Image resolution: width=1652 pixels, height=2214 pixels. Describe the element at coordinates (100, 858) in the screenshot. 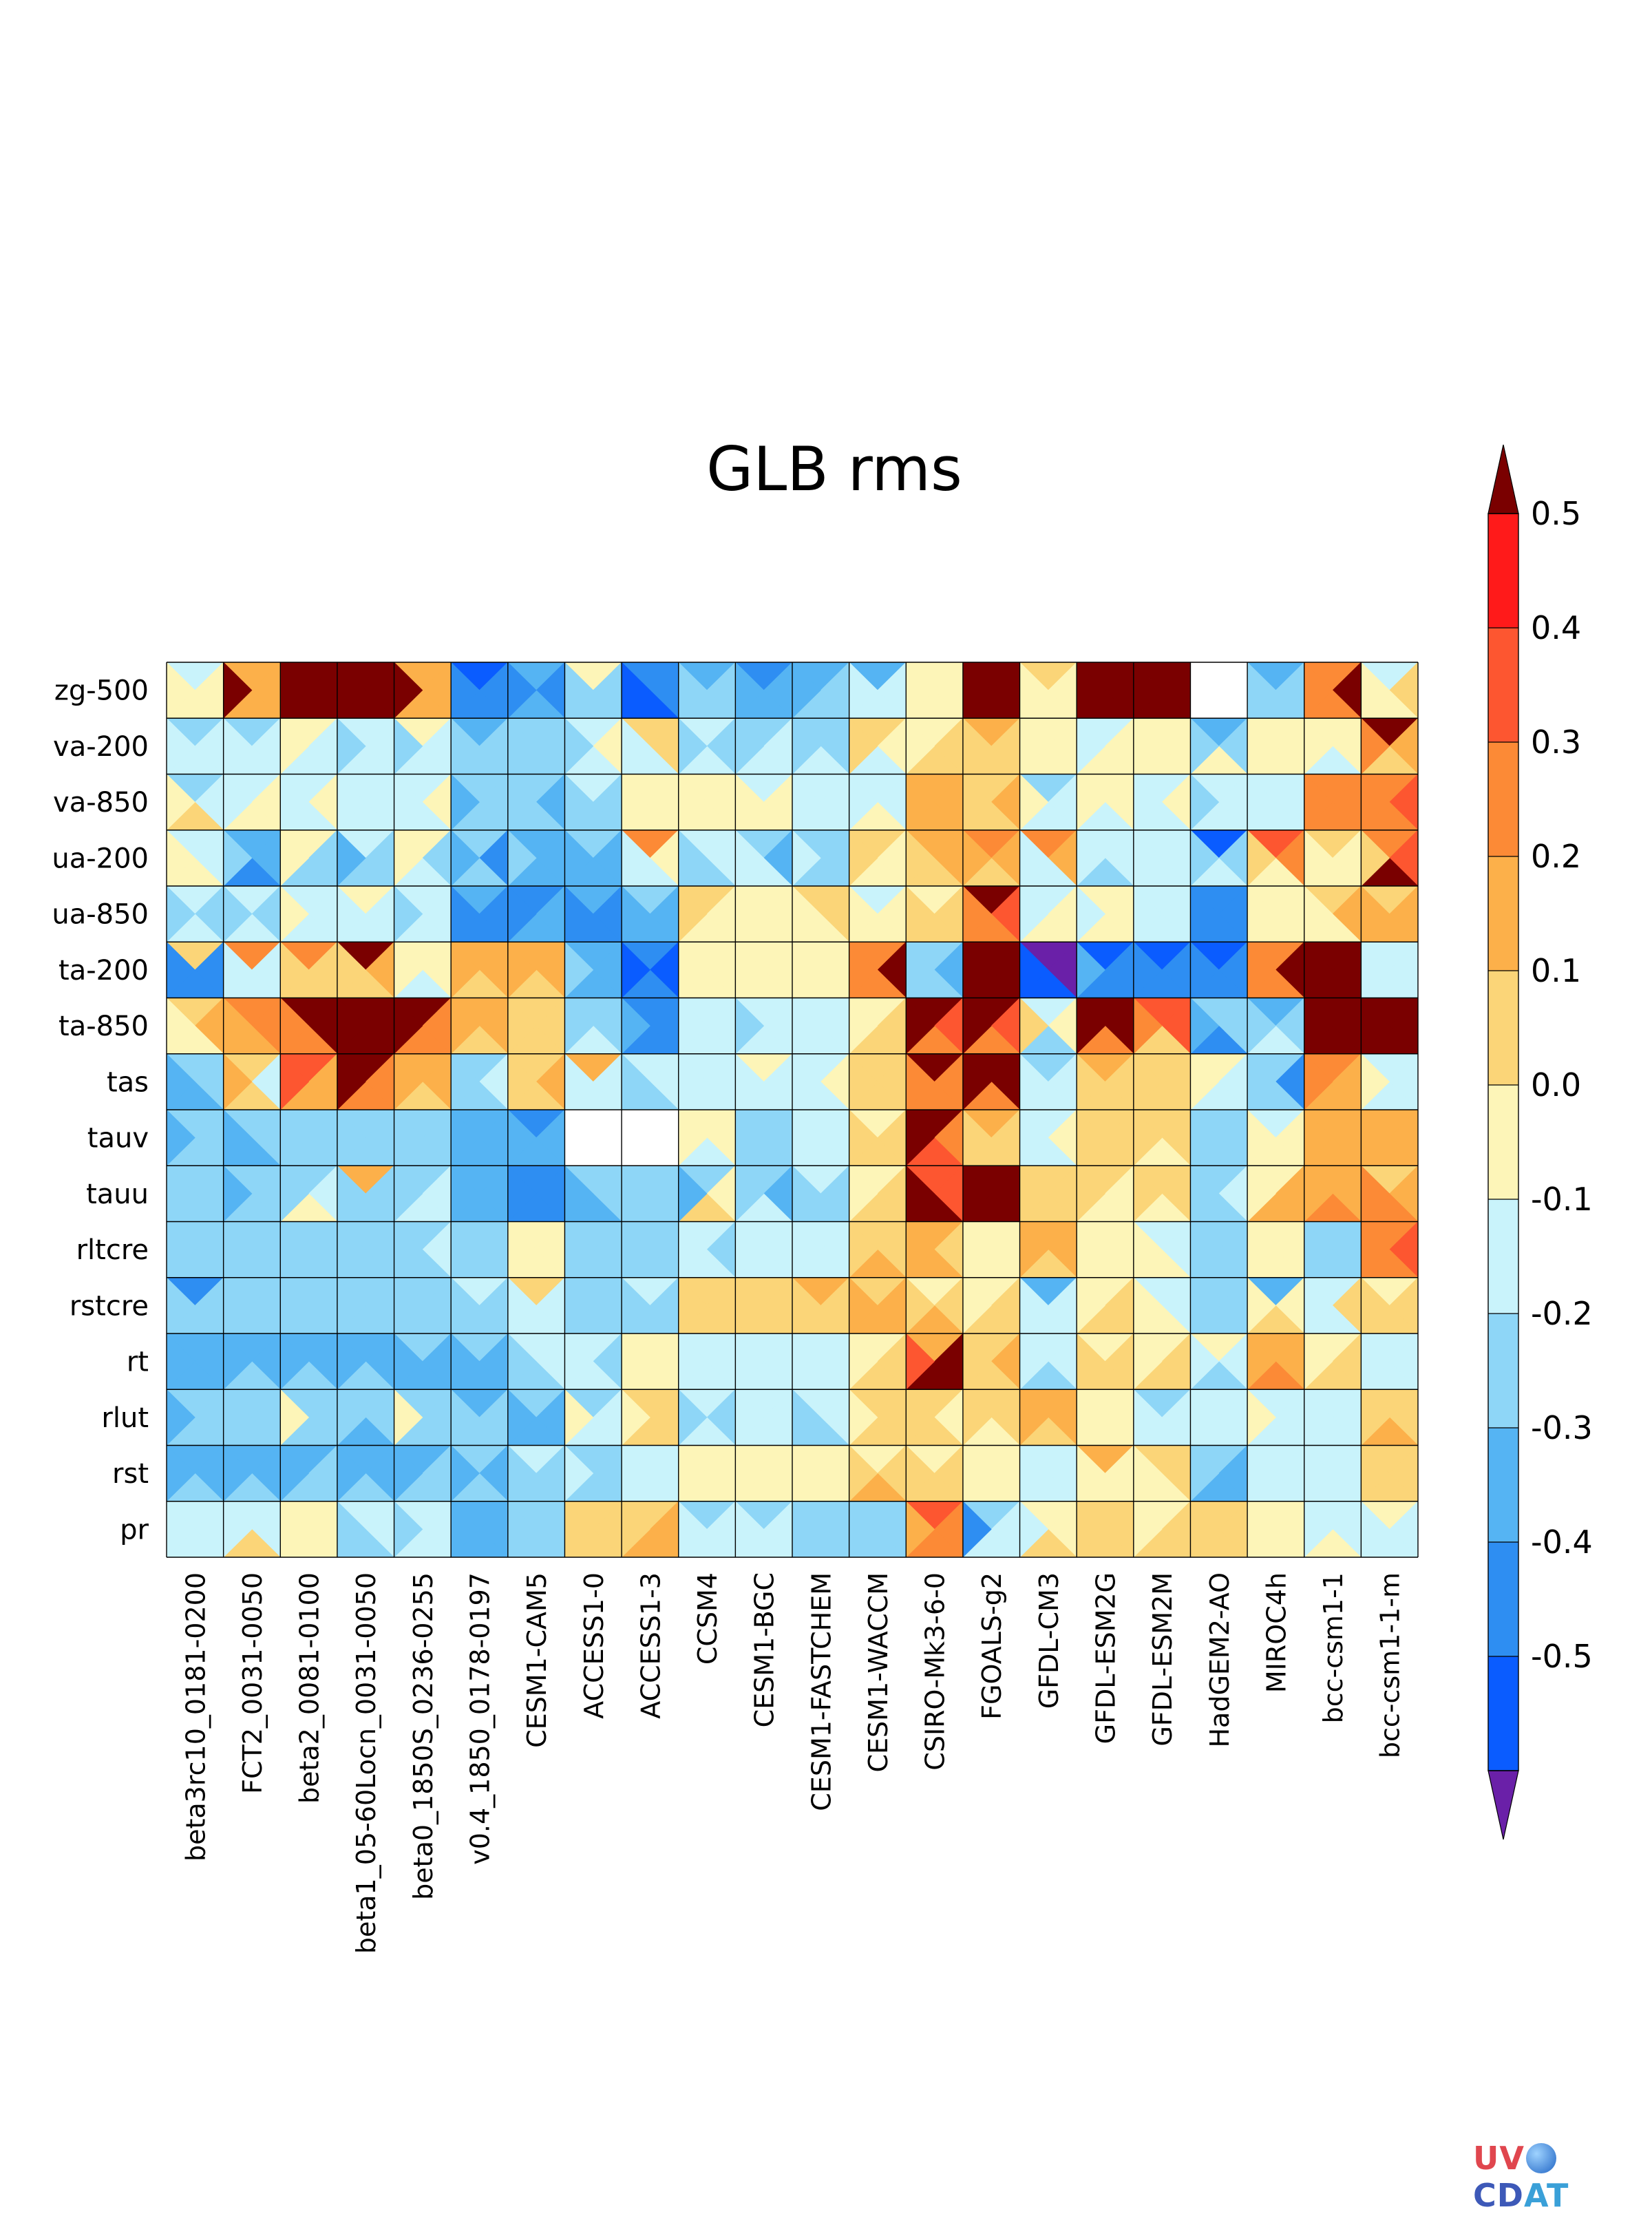

I see `row-label: ua-200` at that location.